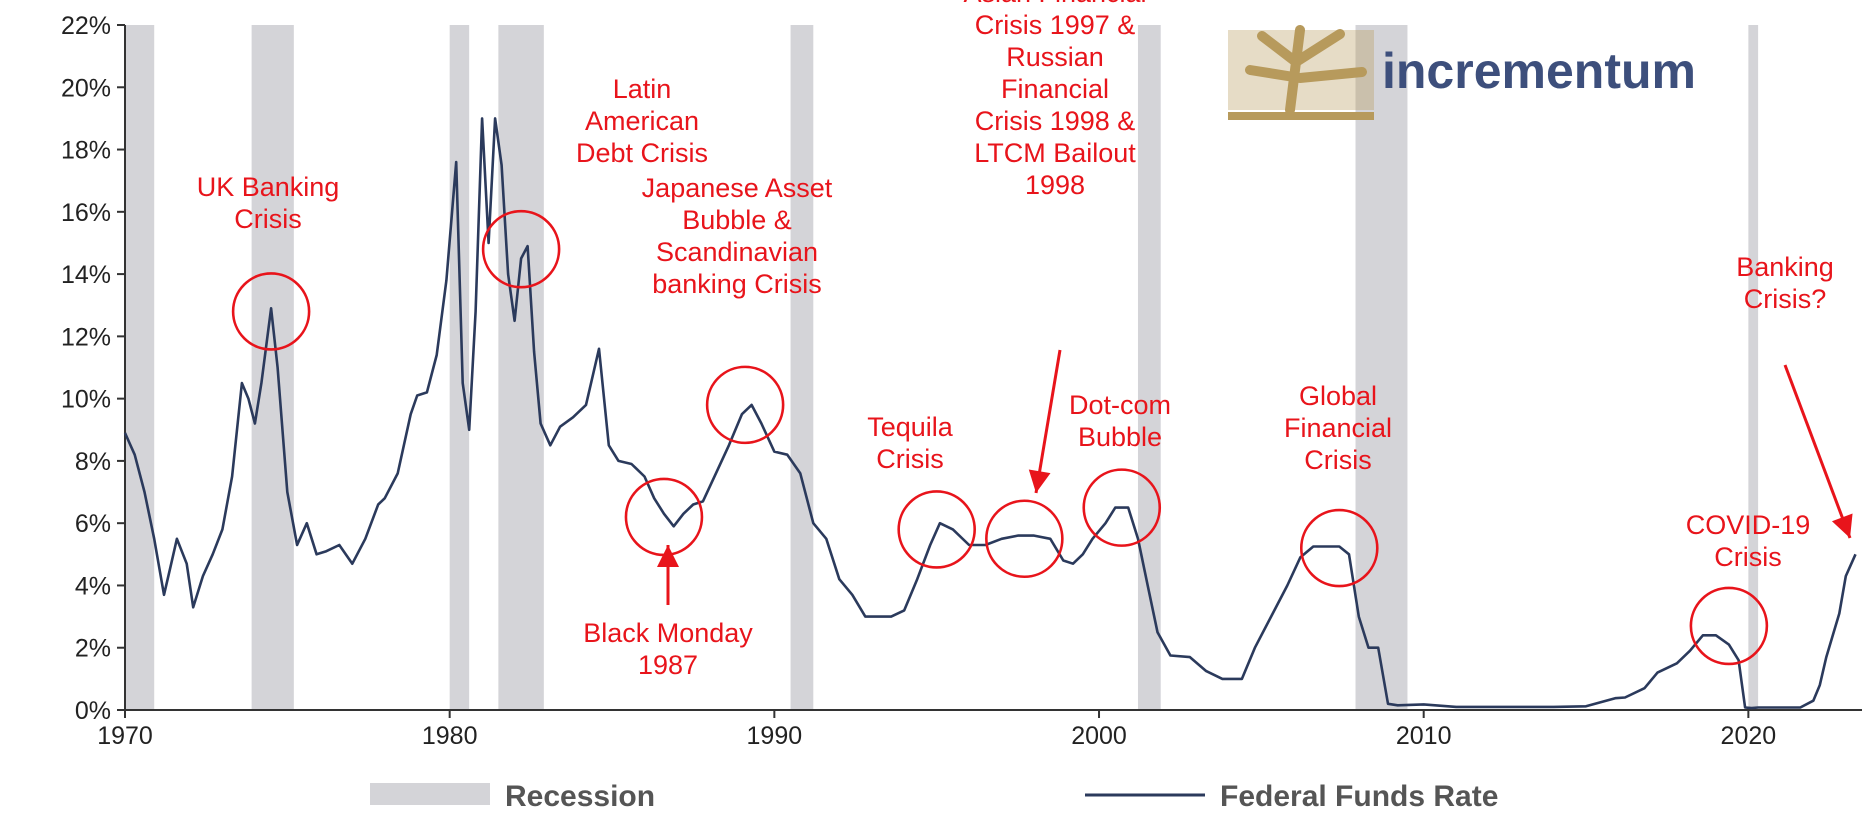 The width and height of the screenshot is (1870, 838). I want to click on annotation-text: Russian, so click(1055, 57).